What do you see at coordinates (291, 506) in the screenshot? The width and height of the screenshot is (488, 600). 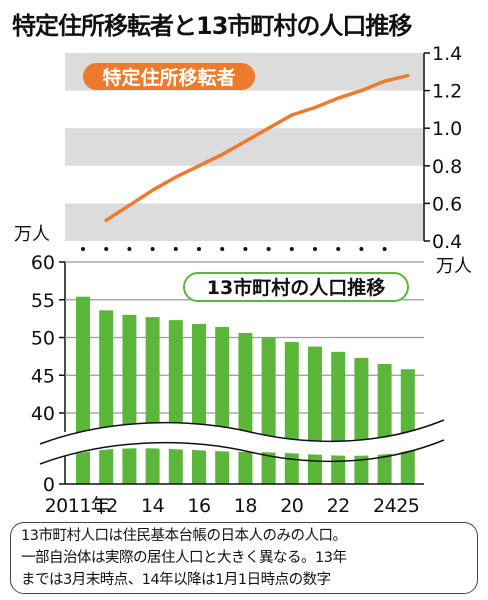 I see `bar-x-tick-label: 20` at bounding box center [291, 506].